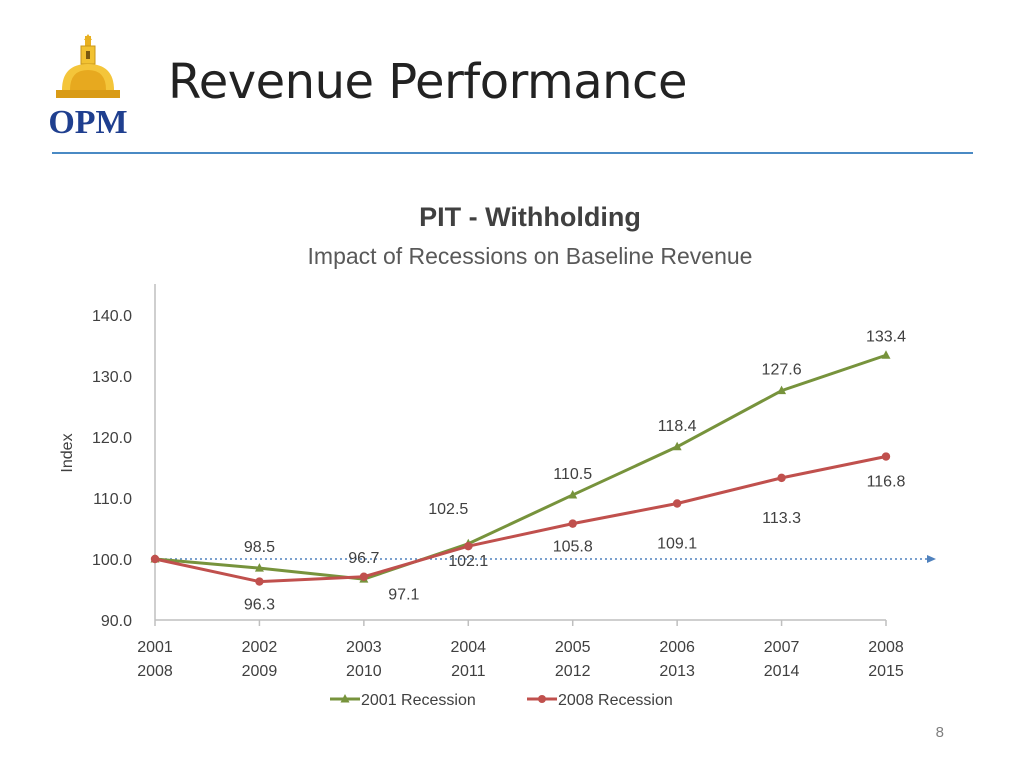  What do you see at coordinates (573, 671) in the screenshot?
I see `x-tick-label-second-row: 2012` at bounding box center [573, 671].